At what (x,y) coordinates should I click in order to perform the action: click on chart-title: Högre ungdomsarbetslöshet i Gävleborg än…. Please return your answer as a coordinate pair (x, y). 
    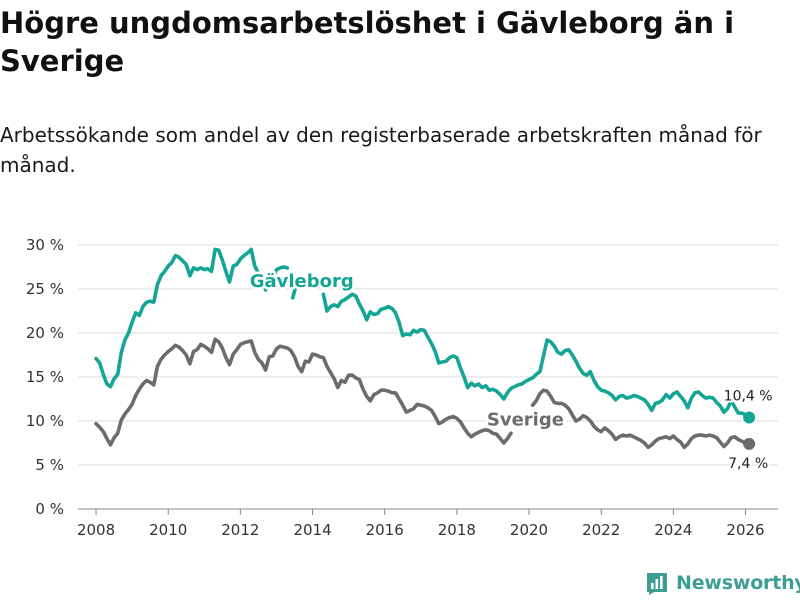
    Looking at the image, I should click on (367, 42).